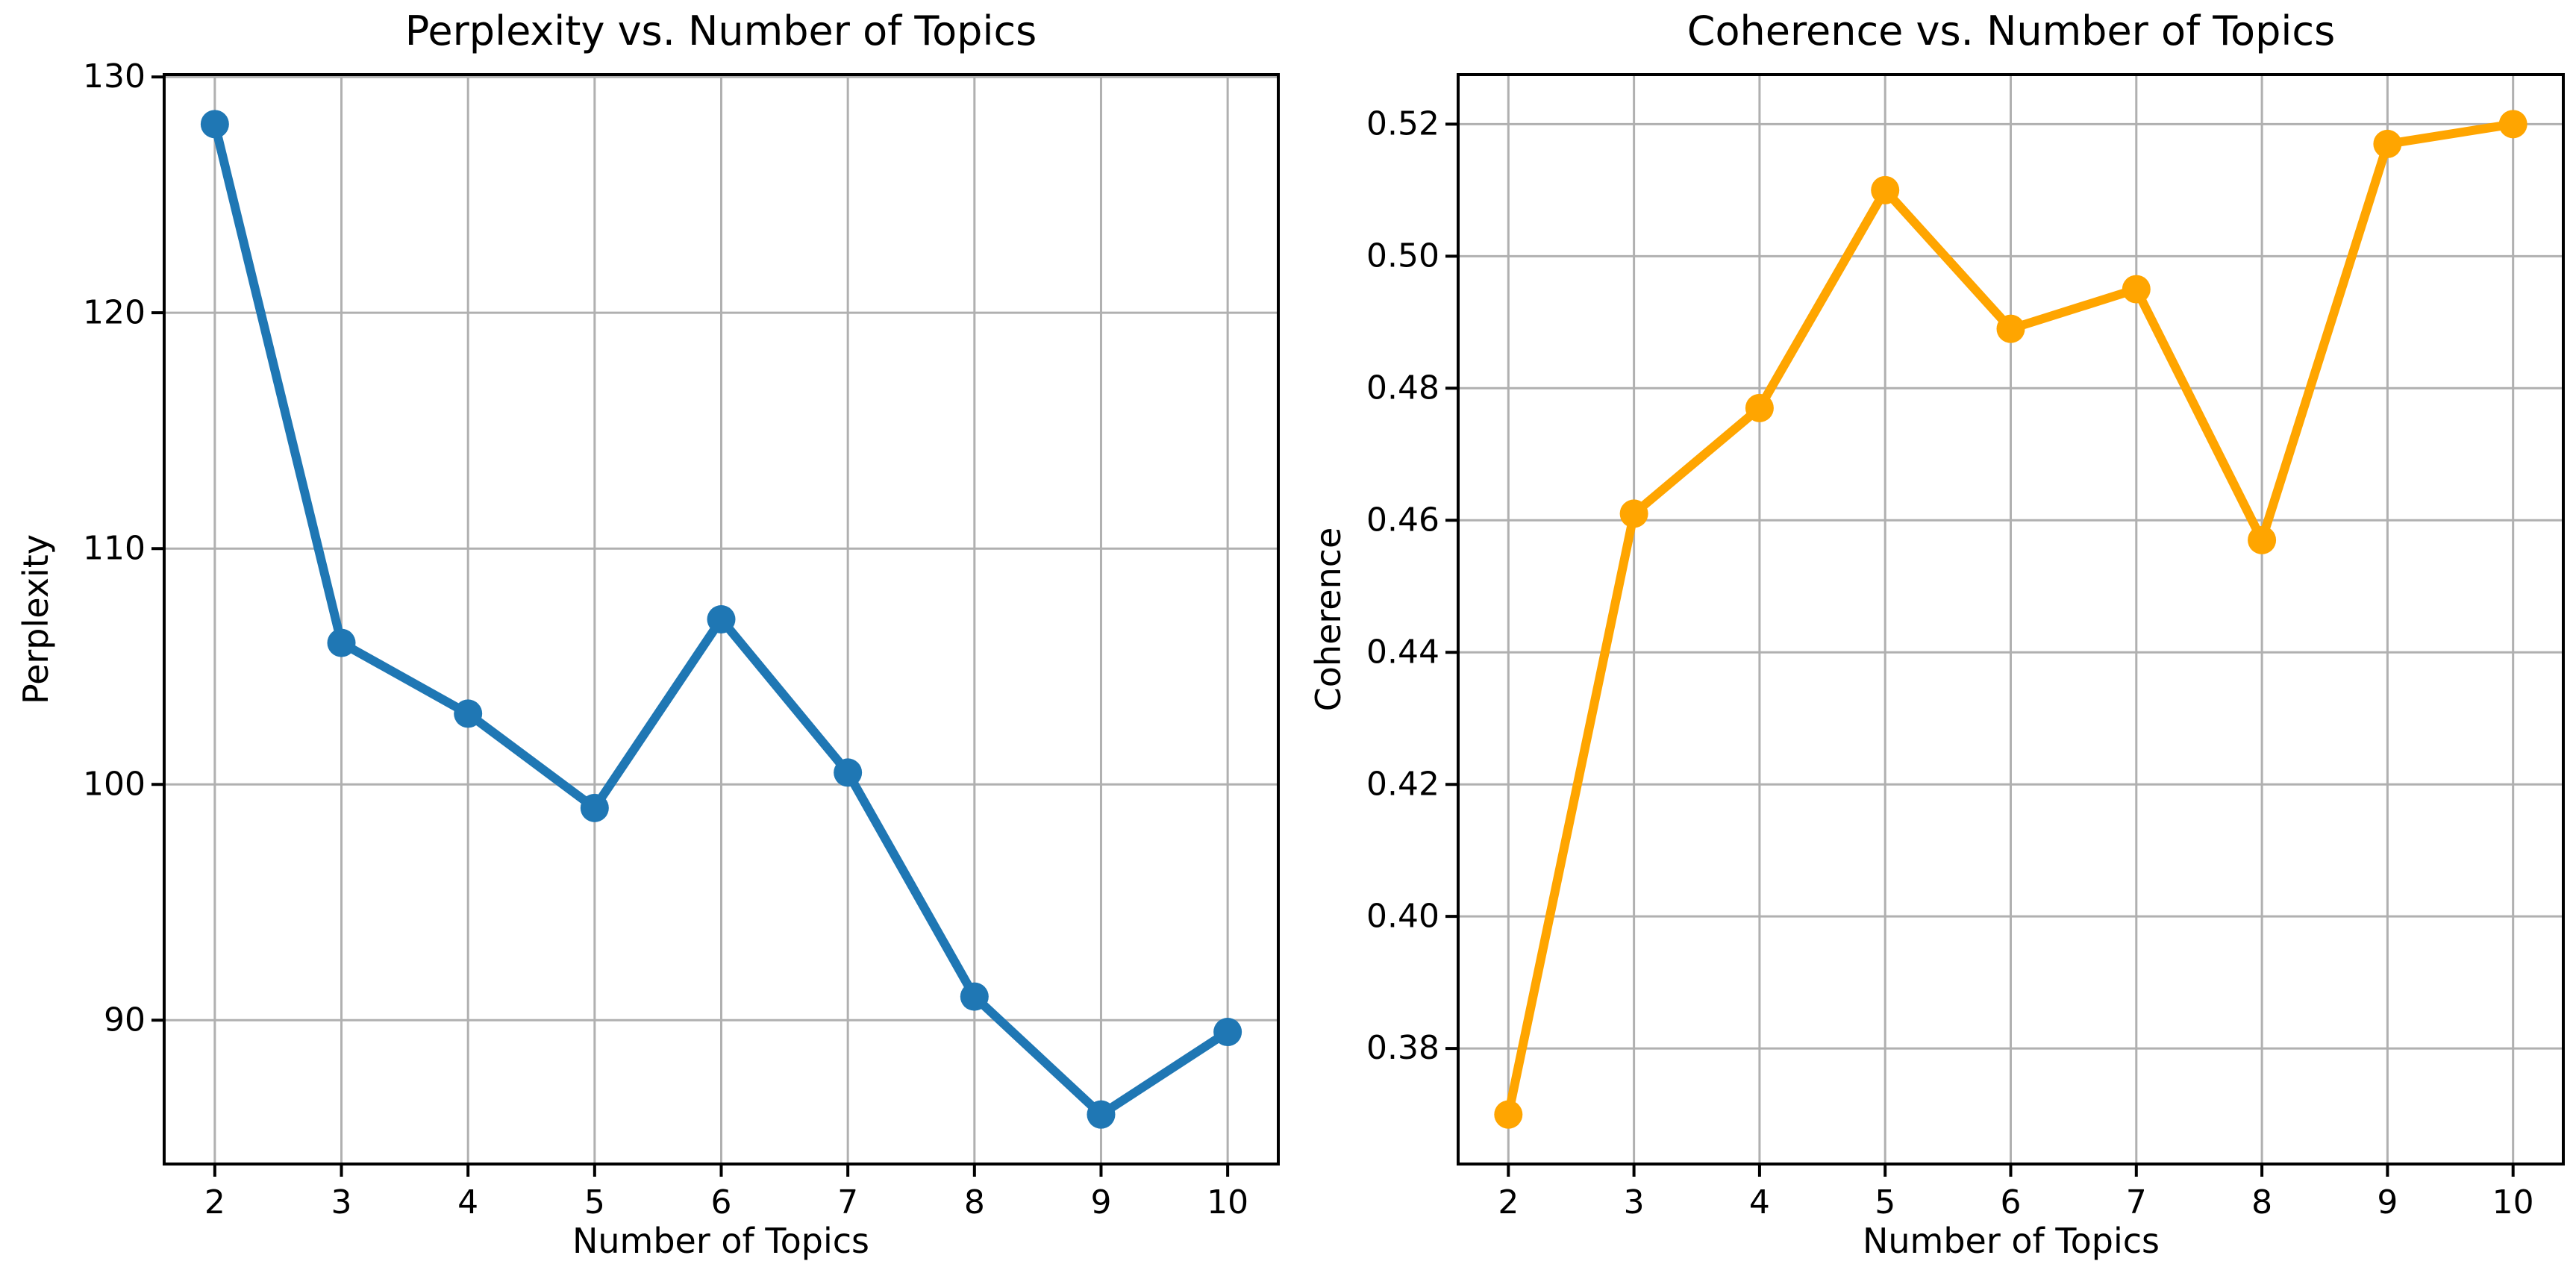 This screenshot has width=2576, height=1264. What do you see at coordinates (1328, 619) in the screenshot?
I see `coherence-y-axis-label: Coherence` at bounding box center [1328, 619].